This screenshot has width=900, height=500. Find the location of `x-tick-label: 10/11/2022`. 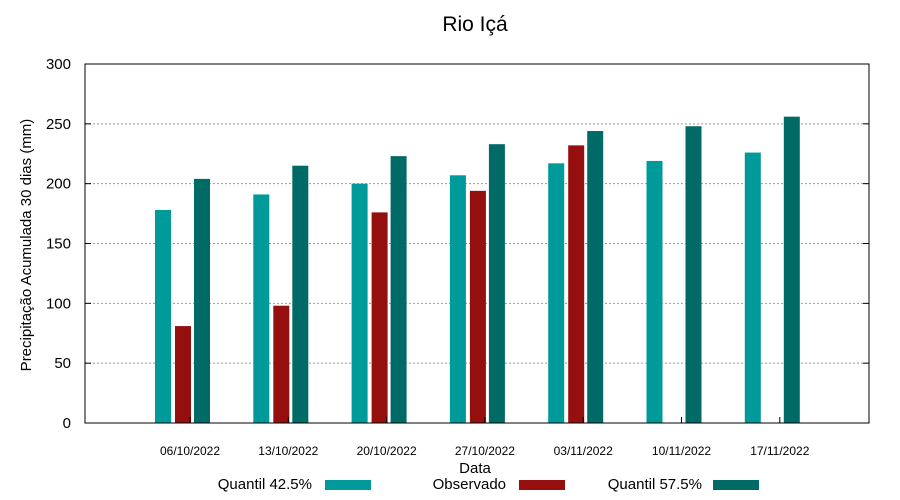

x-tick-label: 10/11/2022 is located at coordinates (681, 451).